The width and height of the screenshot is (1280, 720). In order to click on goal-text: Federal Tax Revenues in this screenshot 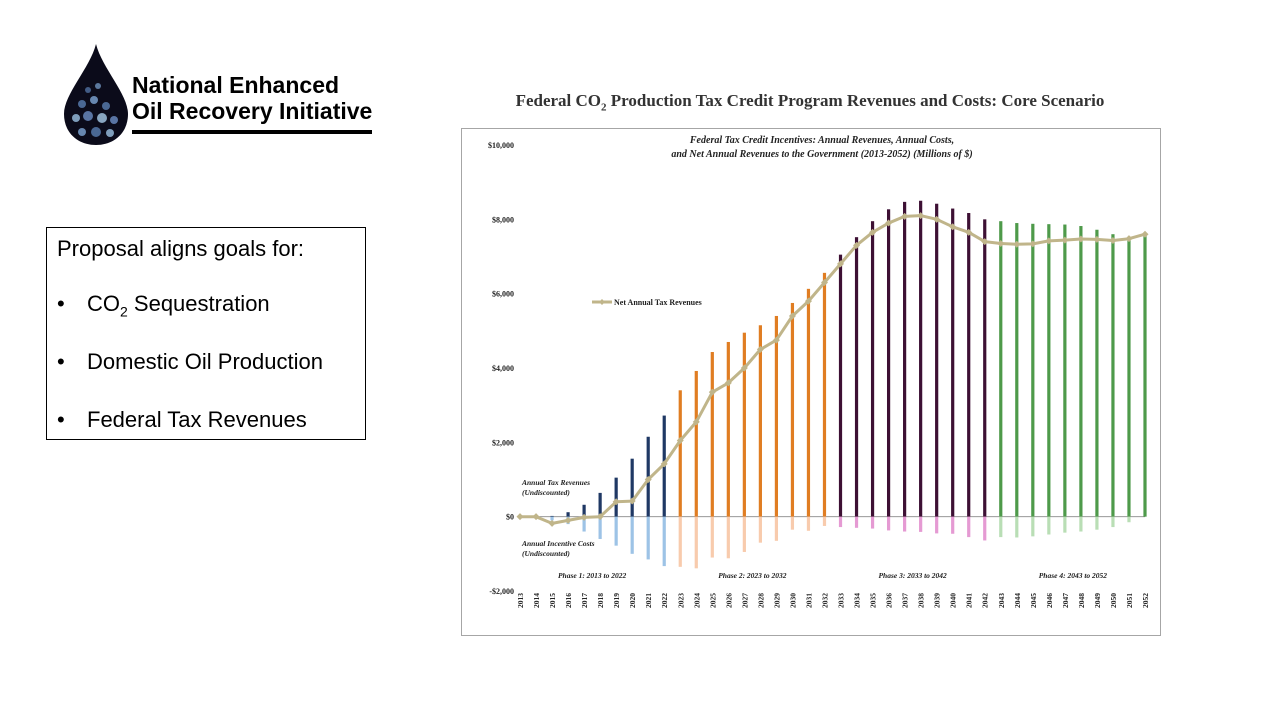, I will do `click(197, 419)`.